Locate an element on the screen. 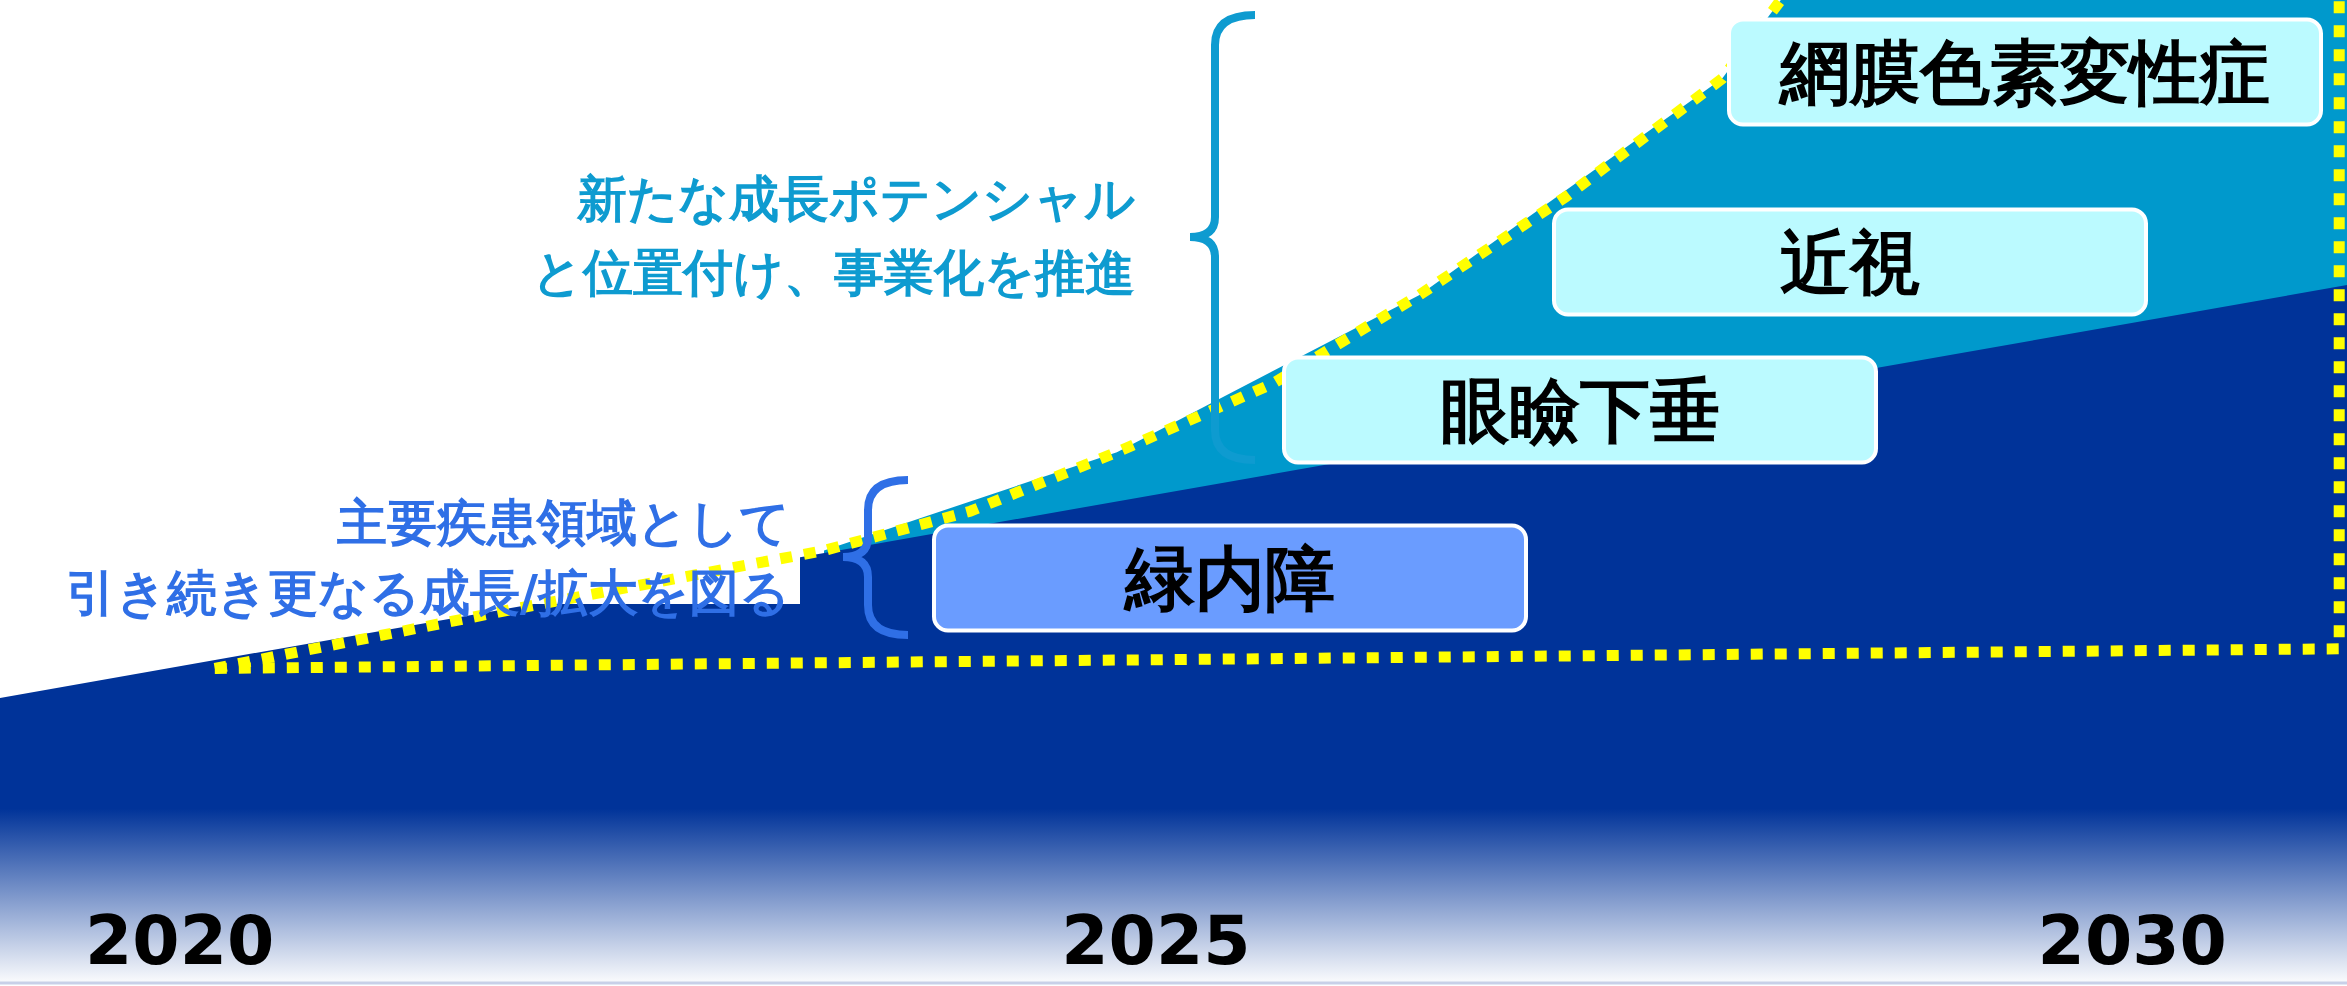 The width and height of the screenshot is (2347, 986). x-tick-label: 2020 is located at coordinates (180, 940).